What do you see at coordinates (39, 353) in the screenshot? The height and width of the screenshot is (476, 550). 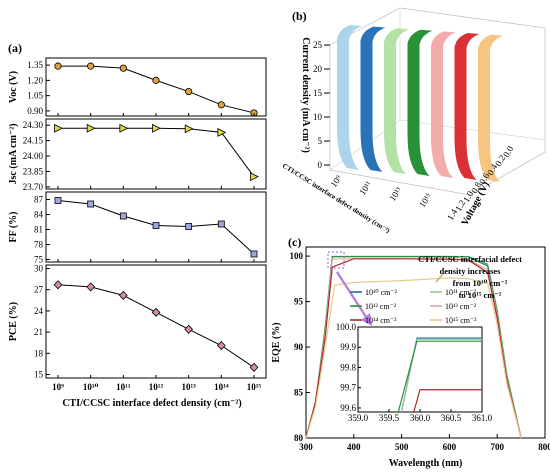 I see `ytick-label-pce: 18` at bounding box center [39, 353].